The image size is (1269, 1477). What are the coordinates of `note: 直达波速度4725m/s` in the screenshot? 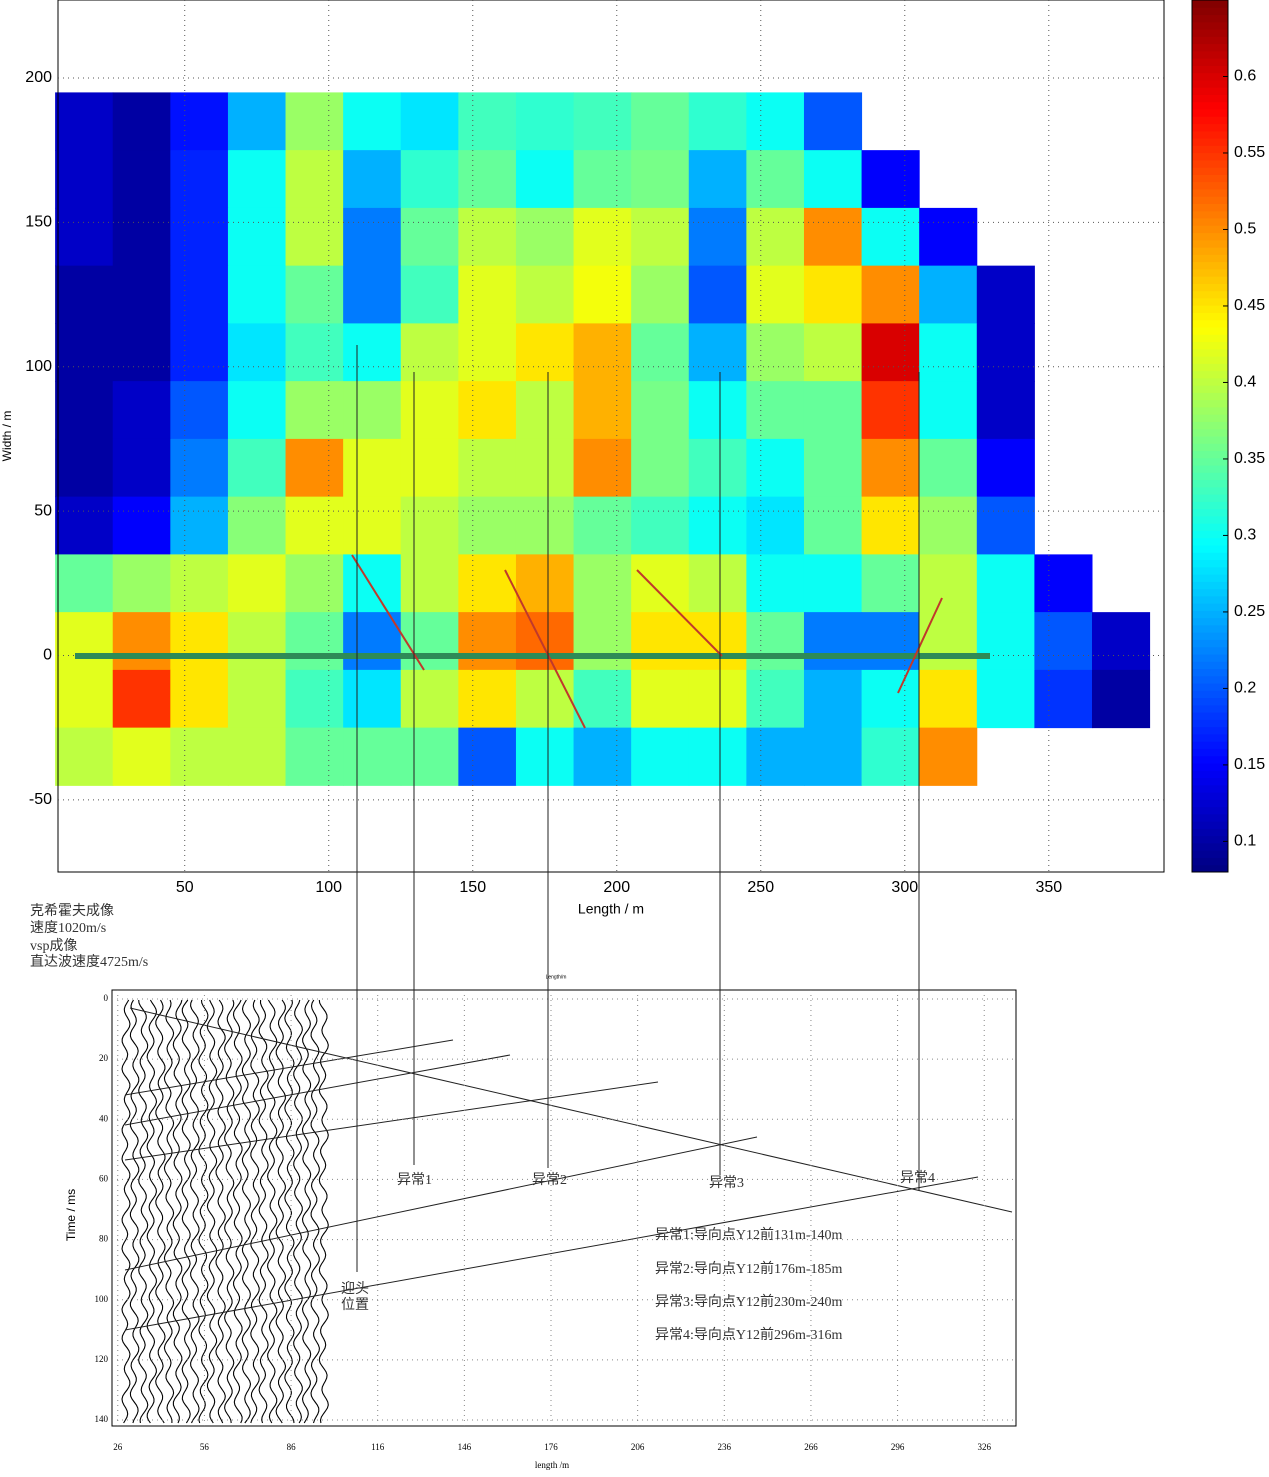 It's located at (89, 961).